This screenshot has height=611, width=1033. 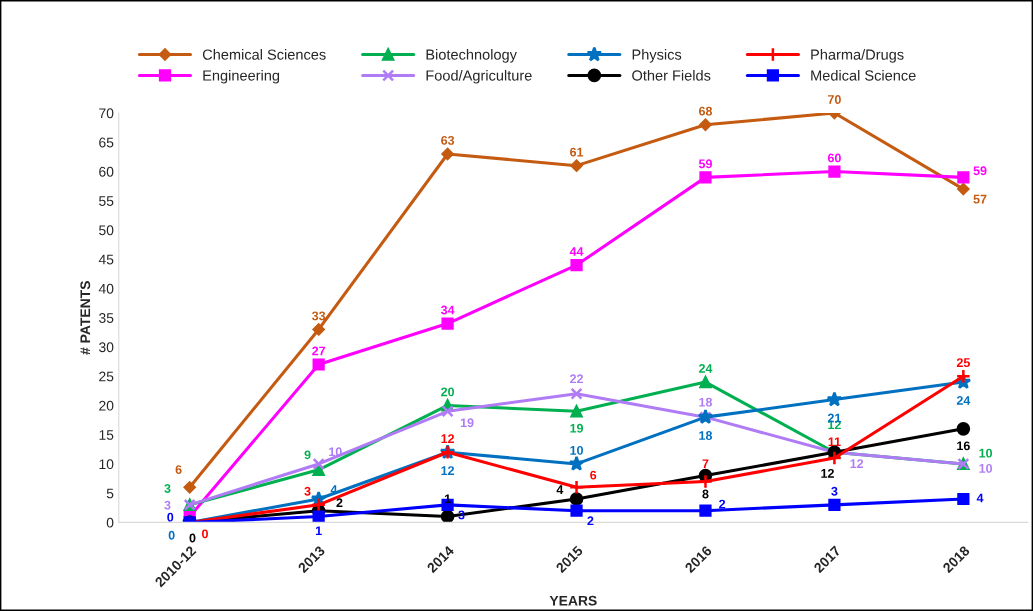 What do you see at coordinates (106, 113) in the screenshot?
I see `y-tick-label: 70` at bounding box center [106, 113].